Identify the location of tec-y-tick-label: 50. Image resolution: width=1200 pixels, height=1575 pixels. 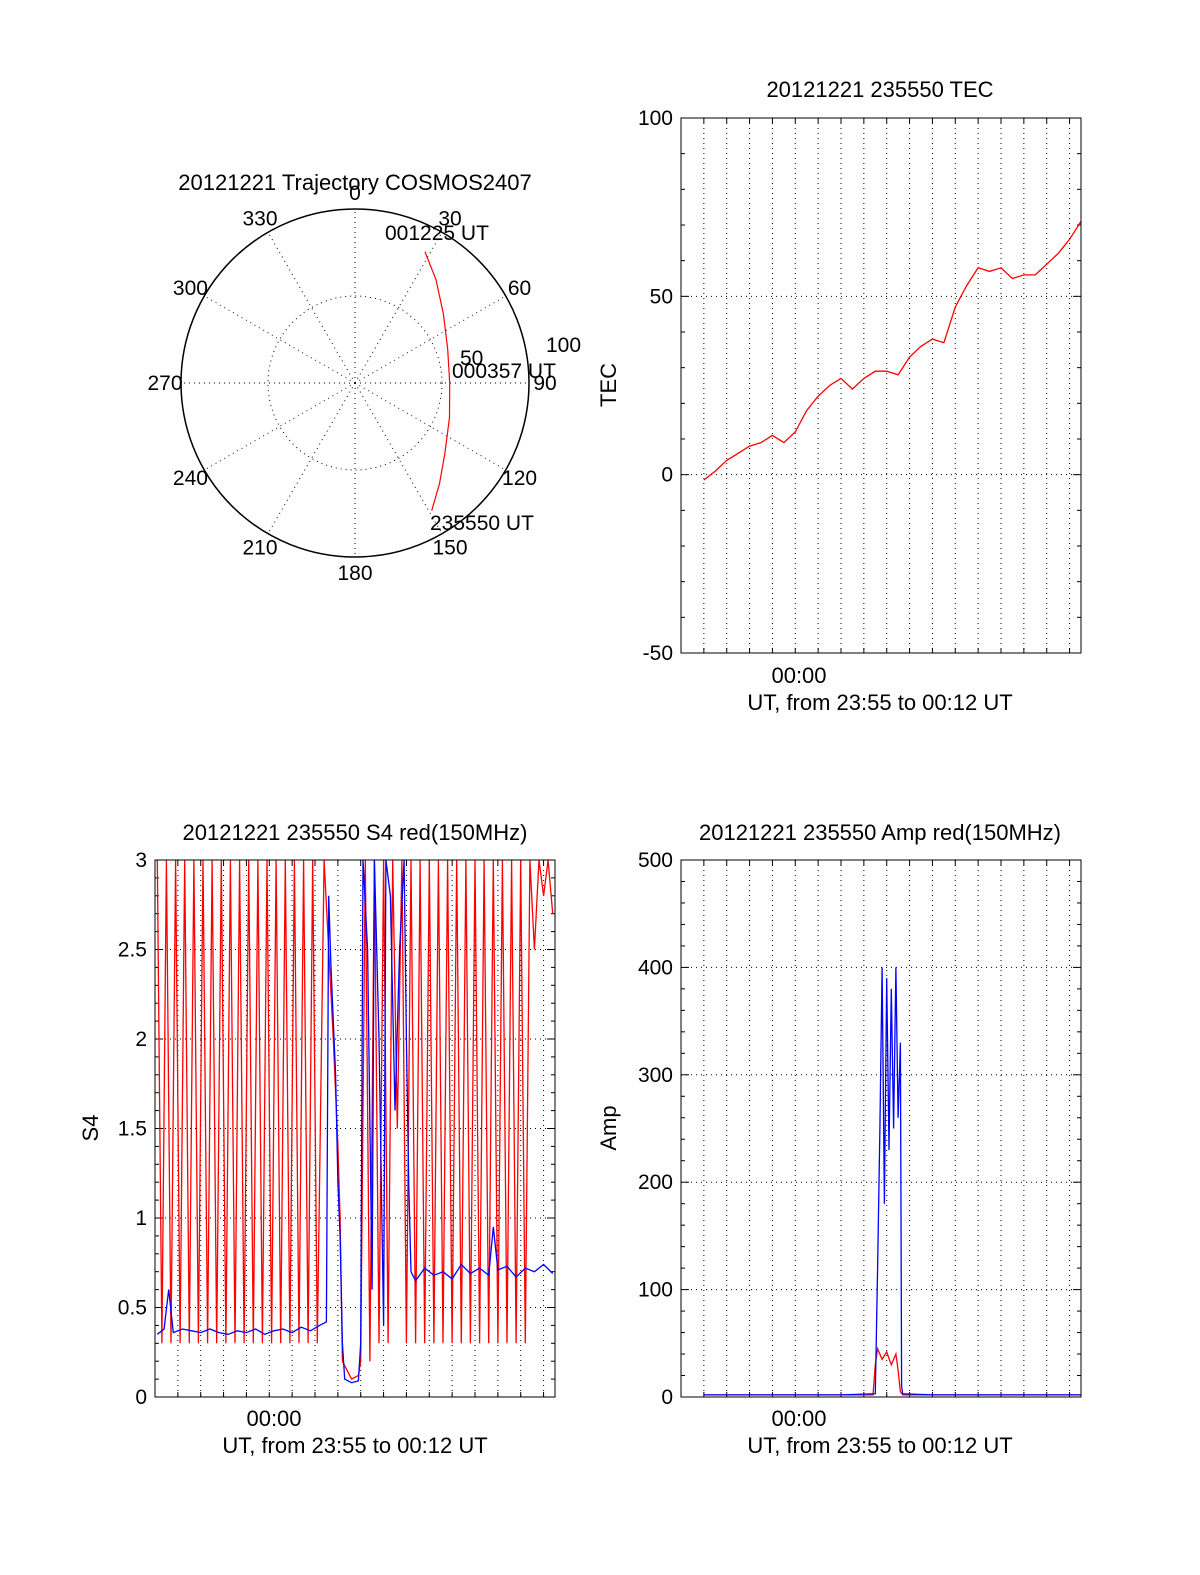
(661, 296).